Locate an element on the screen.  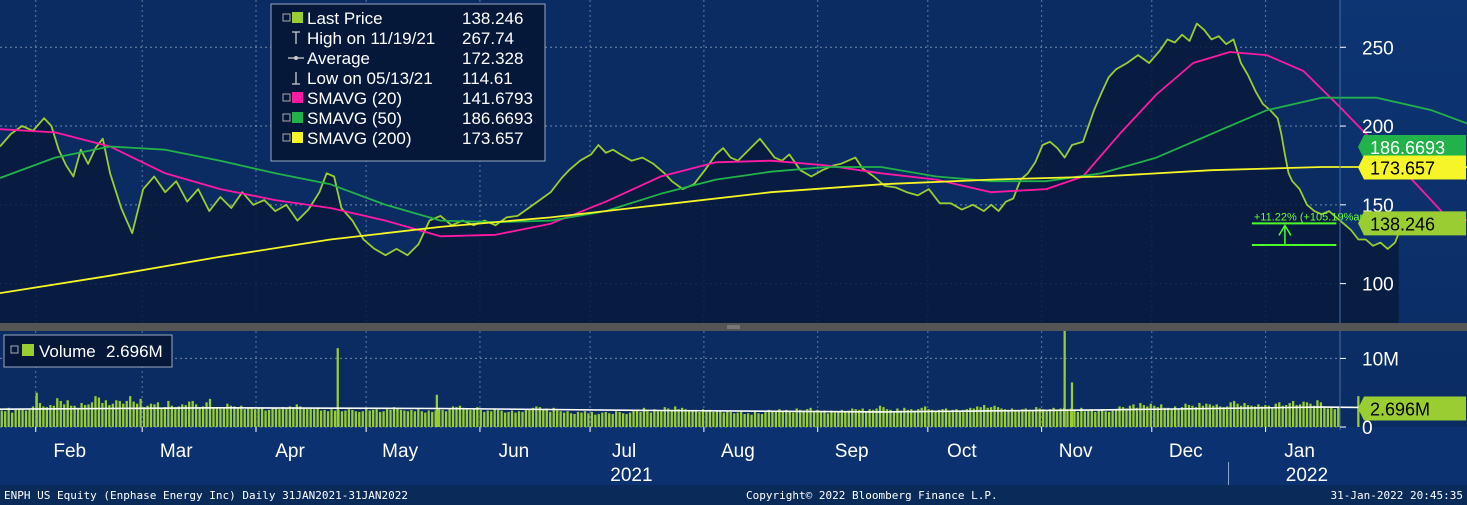
last-value-tag: 186.6693 is located at coordinates (1412, 147).